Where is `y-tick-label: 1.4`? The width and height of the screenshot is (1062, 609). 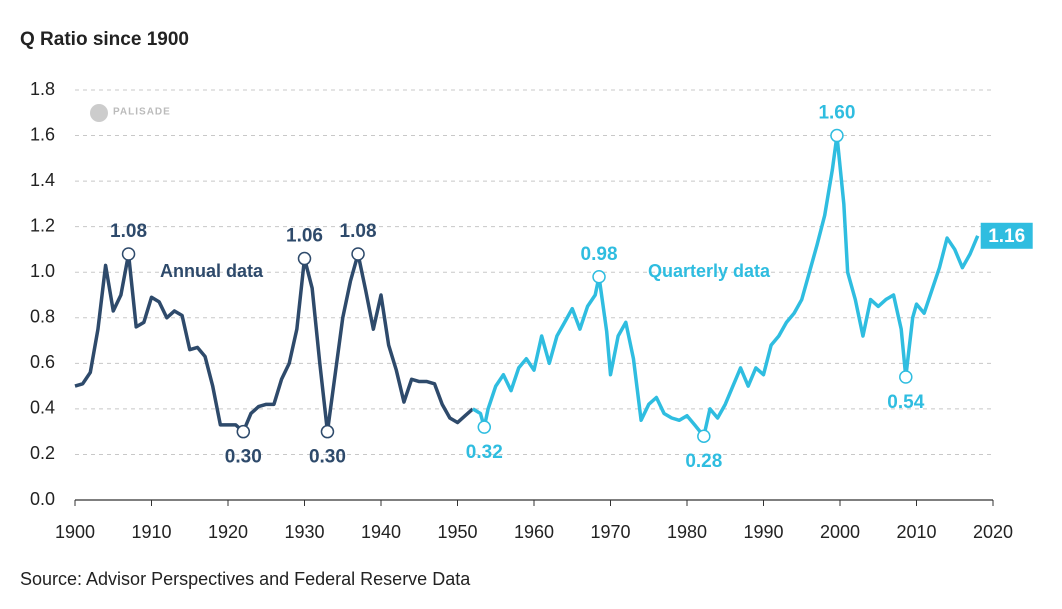
y-tick-label: 1.4 is located at coordinates (42, 180).